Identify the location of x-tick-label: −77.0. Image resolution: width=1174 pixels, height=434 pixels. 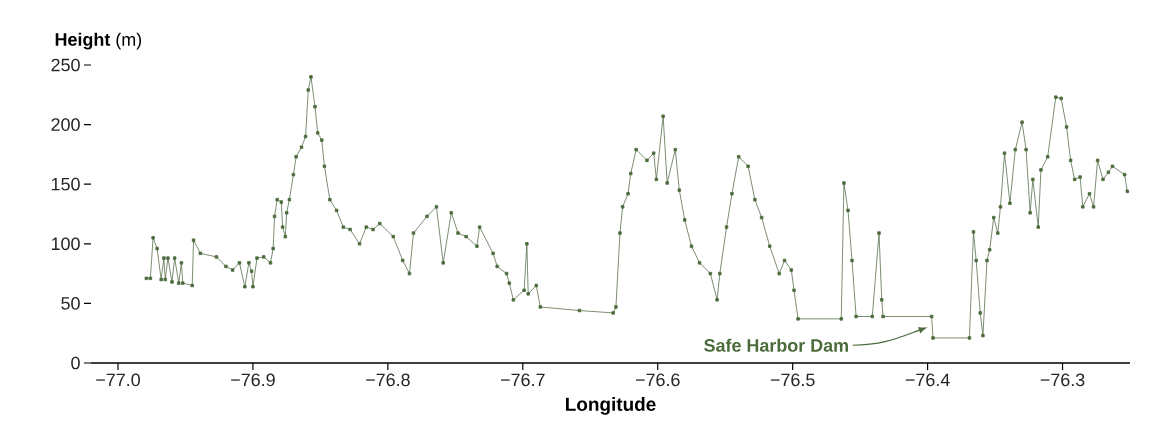
(118, 380).